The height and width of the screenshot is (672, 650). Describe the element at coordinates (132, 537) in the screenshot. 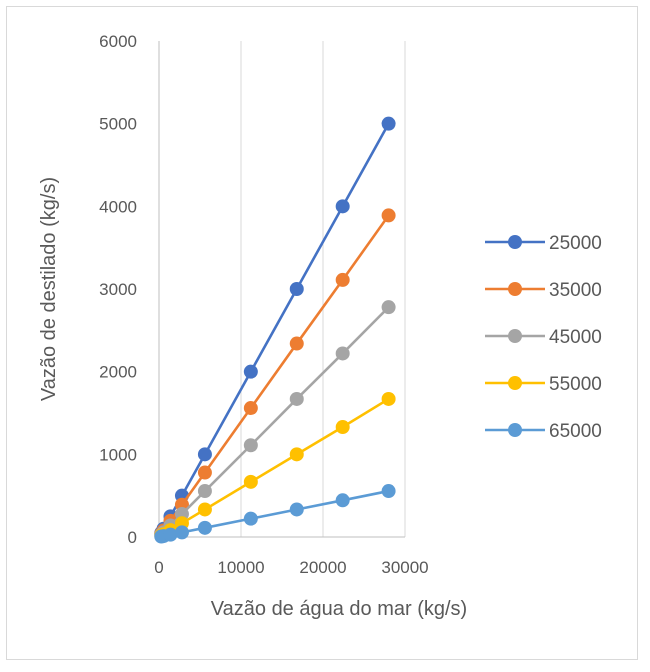

I see `y-tick-label: 0` at that location.